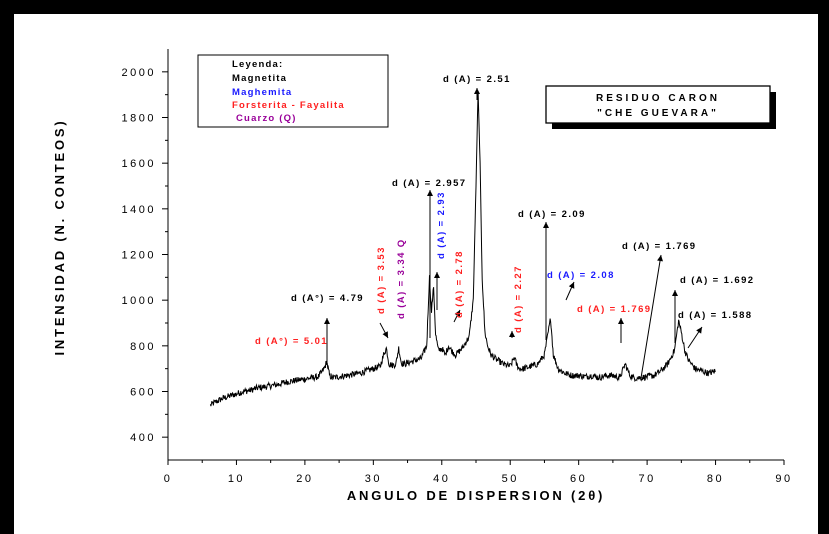 The height and width of the screenshot is (534, 829). What do you see at coordinates (381, 280) in the screenshot?
I see `peak-label: d (A) = 3.53` at bounding box center [381, 280].